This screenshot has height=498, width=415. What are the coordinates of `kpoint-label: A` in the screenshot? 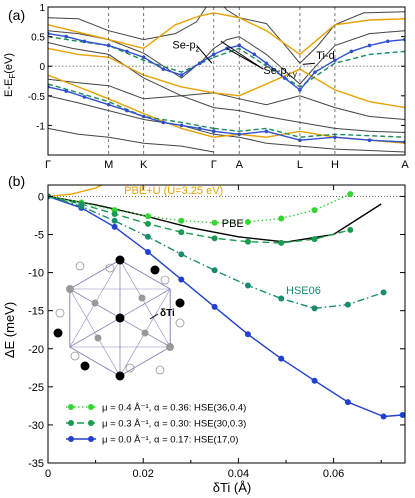 It's located at (240, 165).